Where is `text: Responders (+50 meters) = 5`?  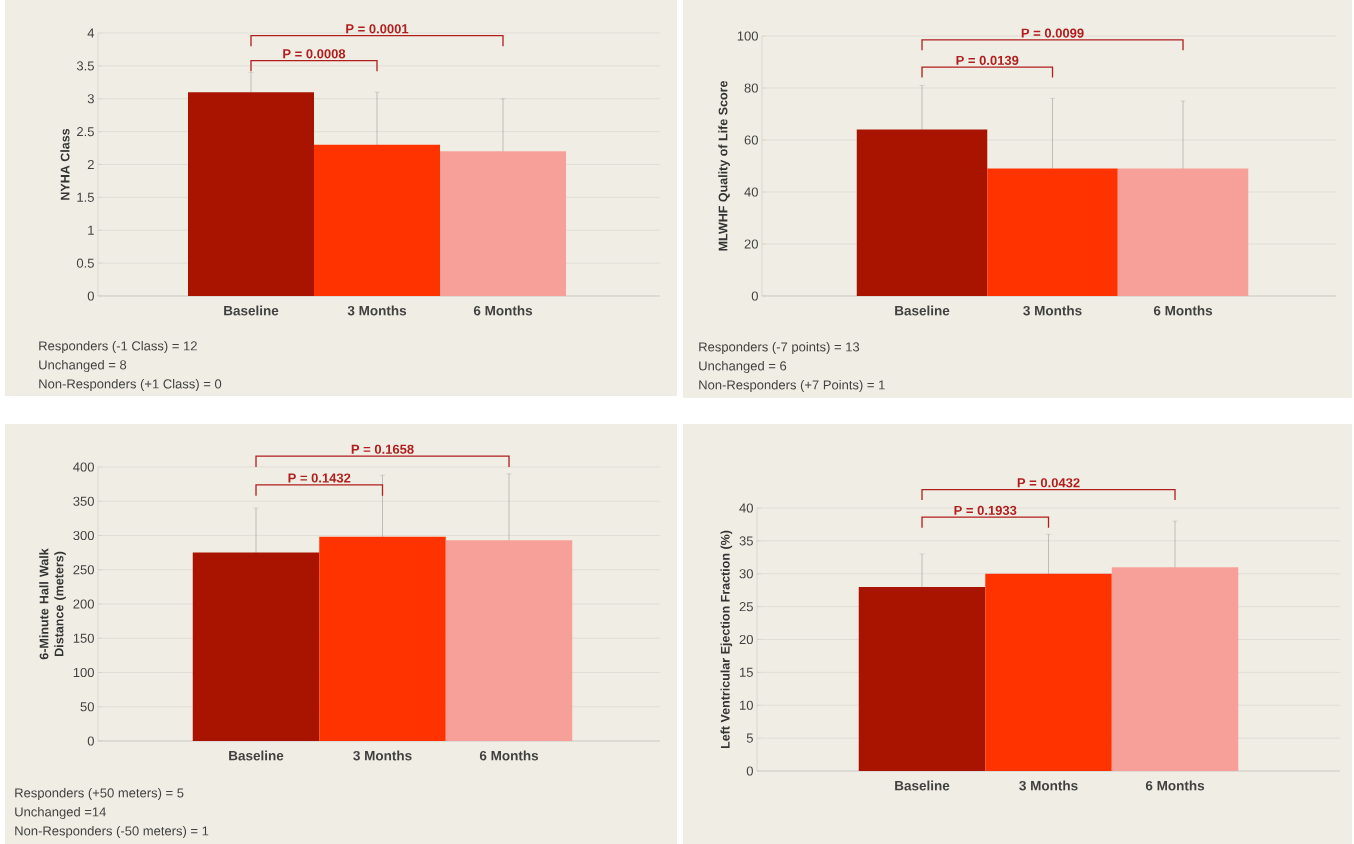
text: Responders (+50 meters) = 5 is located at coordinates (99, 794).